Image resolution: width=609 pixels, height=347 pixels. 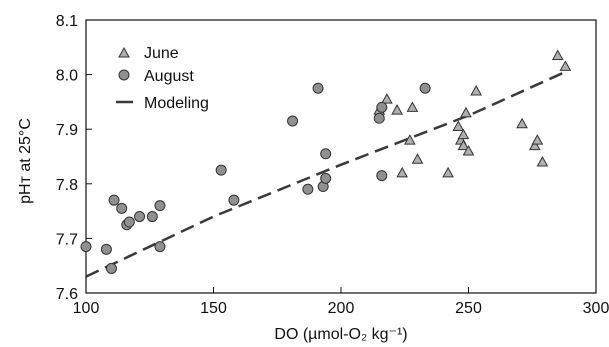 I want to click on legend-label-august: August, so click(x=169, y=76).